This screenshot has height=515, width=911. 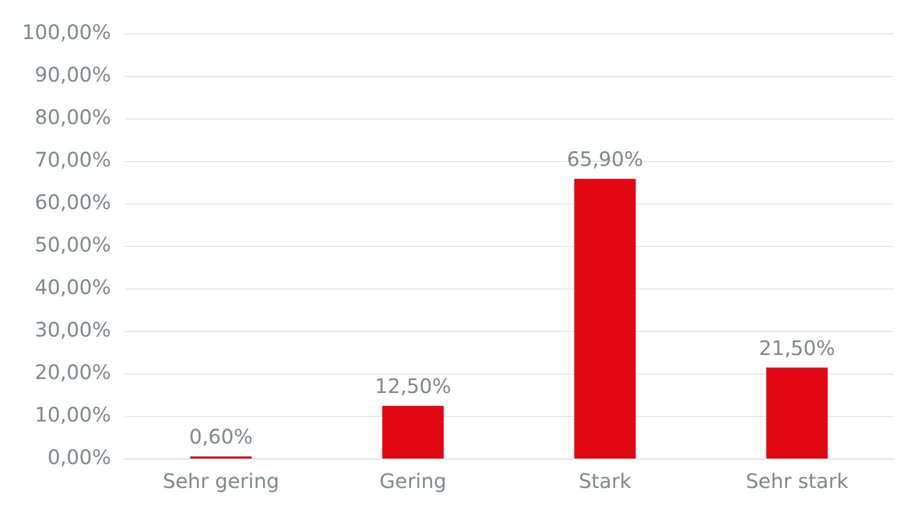 I want to click on y-tick-label: 100,00%, so click(x=66, y=32).